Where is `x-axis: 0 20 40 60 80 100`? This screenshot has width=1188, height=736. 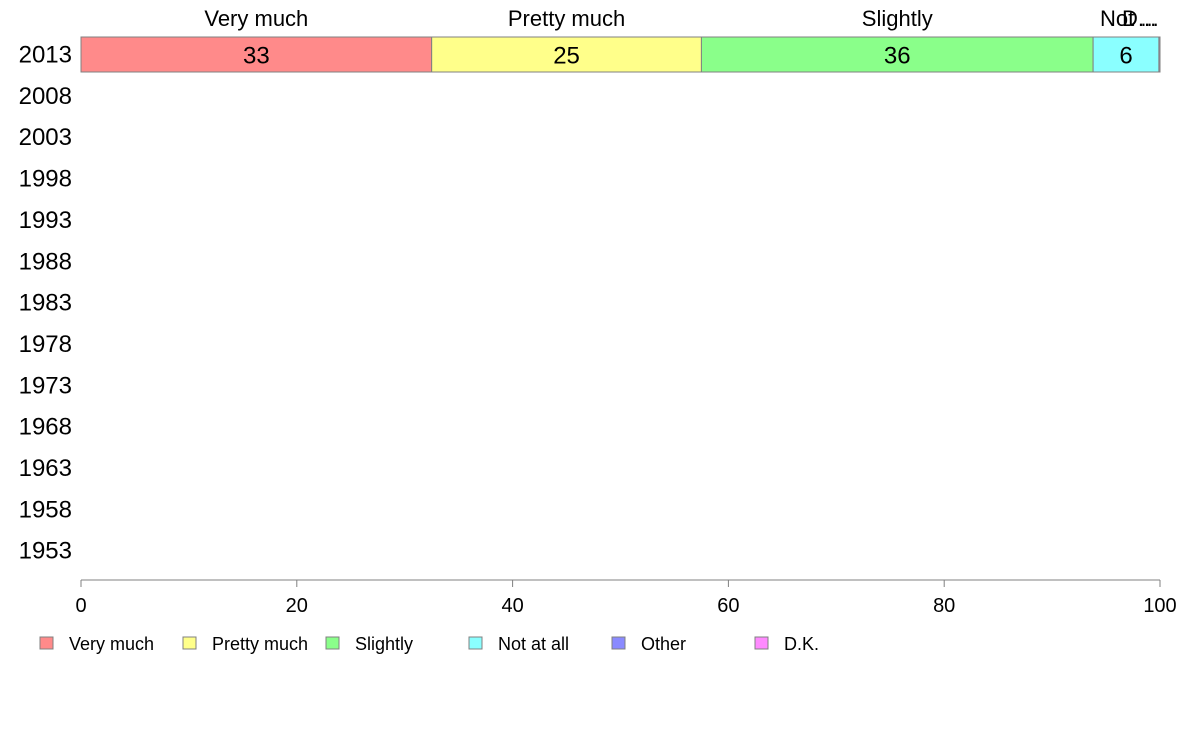
x-axis: 0 20 40 60 80 100 is located at coordinates (626, 598).